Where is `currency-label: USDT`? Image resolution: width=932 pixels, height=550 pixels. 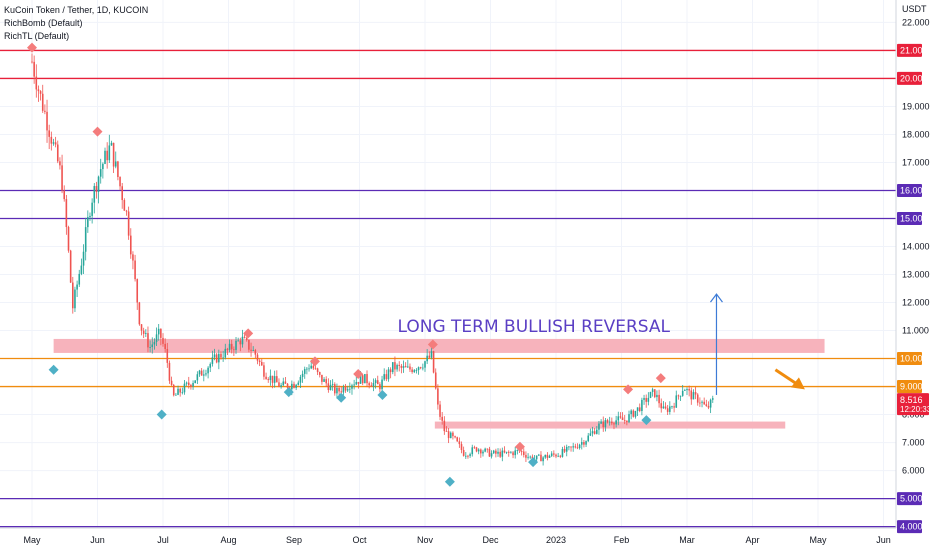 currency-label: USDT is located at coordinates (914, 9).